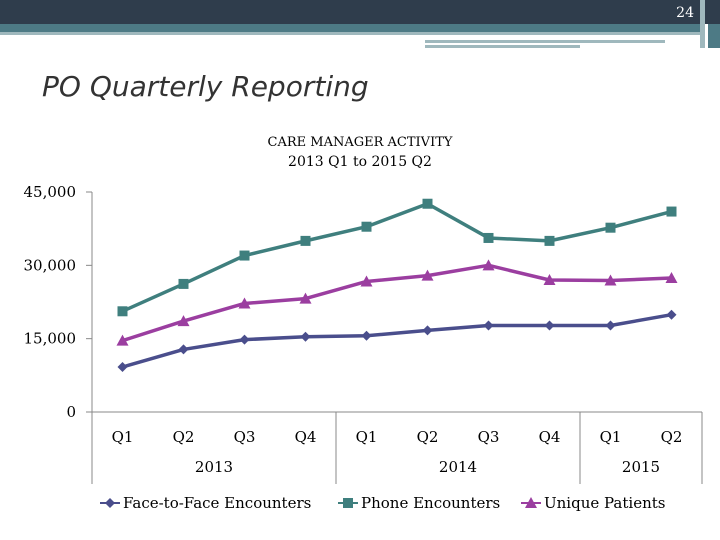 The width and height of the screenshot is (720, 540). What do you see at coordinates (217, 503) in the screenshot?
I see `legend-label: Face-to-Face Encounters` at bounding box center [217, 503].